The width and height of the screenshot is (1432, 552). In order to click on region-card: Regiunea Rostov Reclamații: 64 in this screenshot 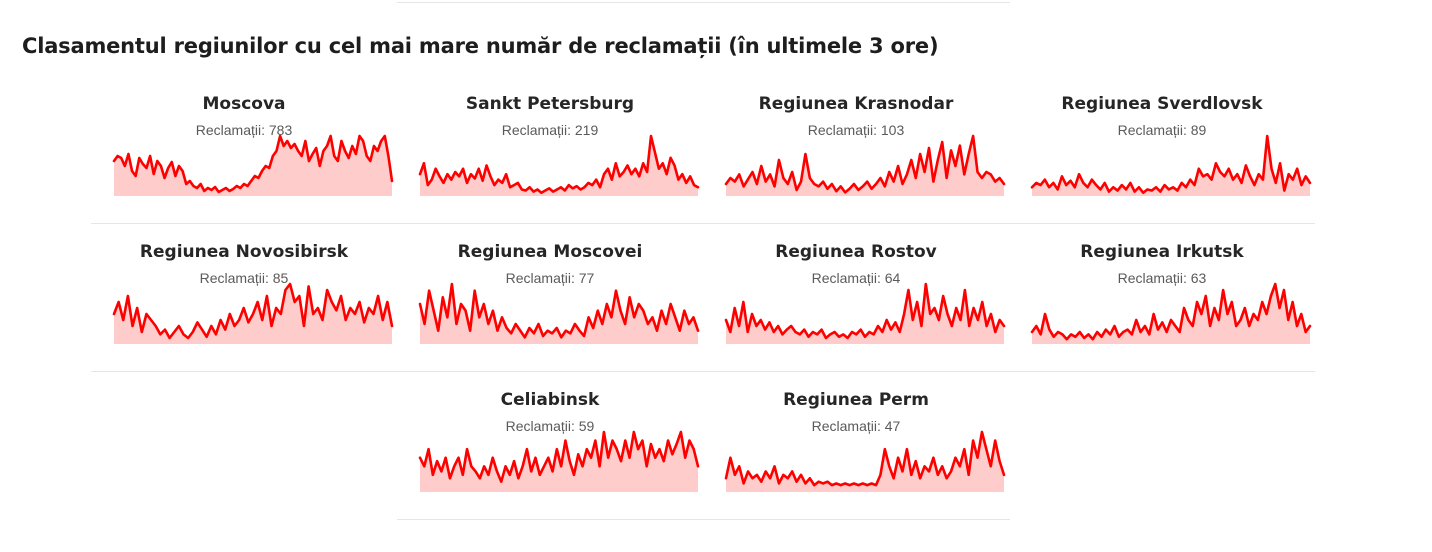, I will do `click(858, 307)`.